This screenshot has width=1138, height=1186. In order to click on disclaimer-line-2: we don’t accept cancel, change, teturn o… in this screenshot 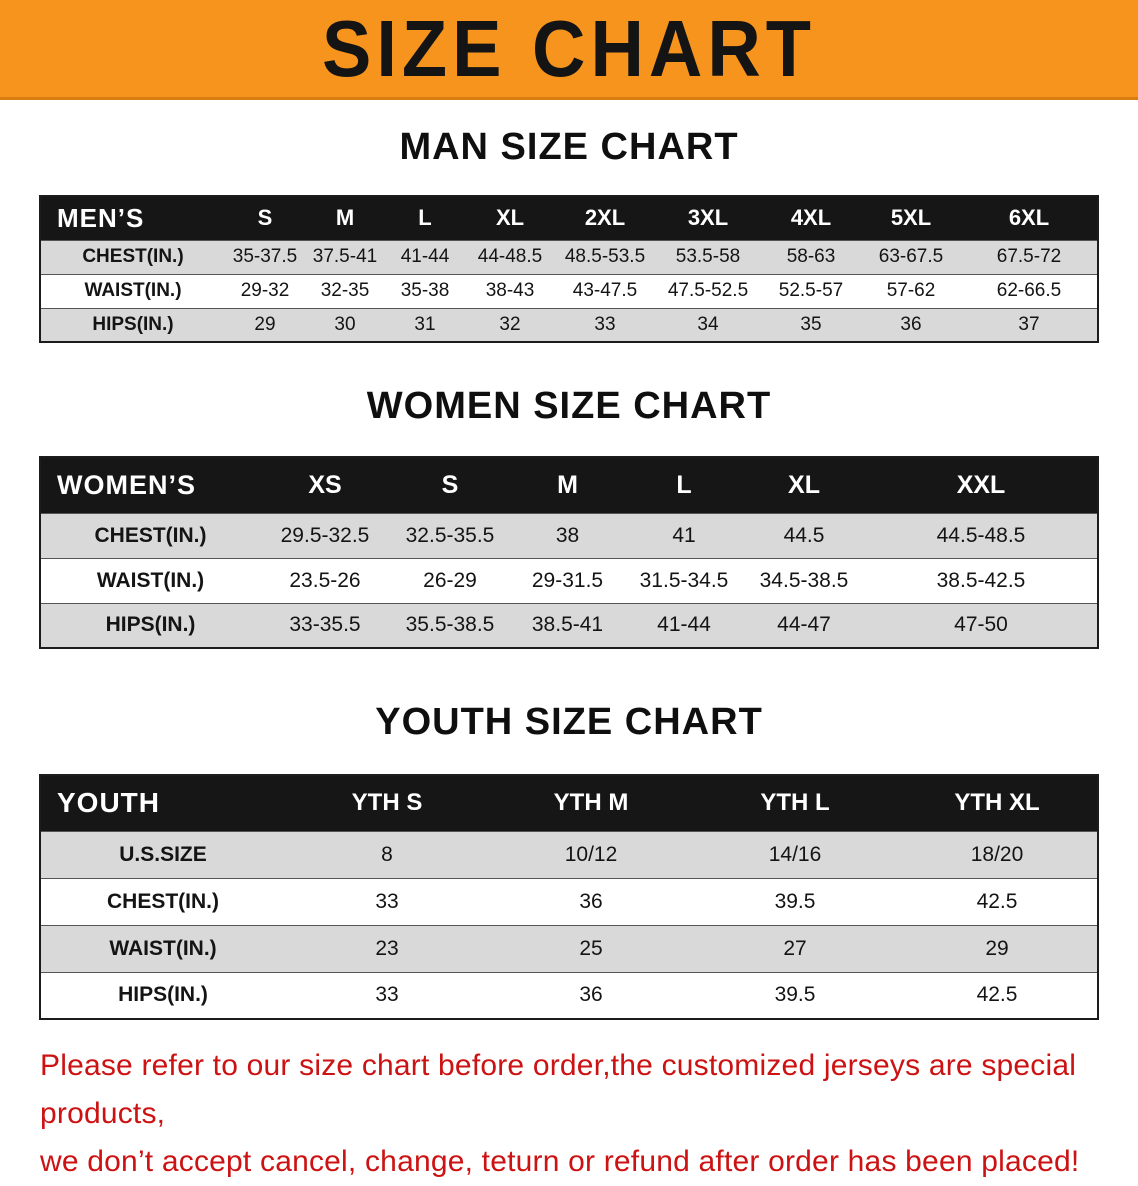, I will do `click(560, 1161)`.